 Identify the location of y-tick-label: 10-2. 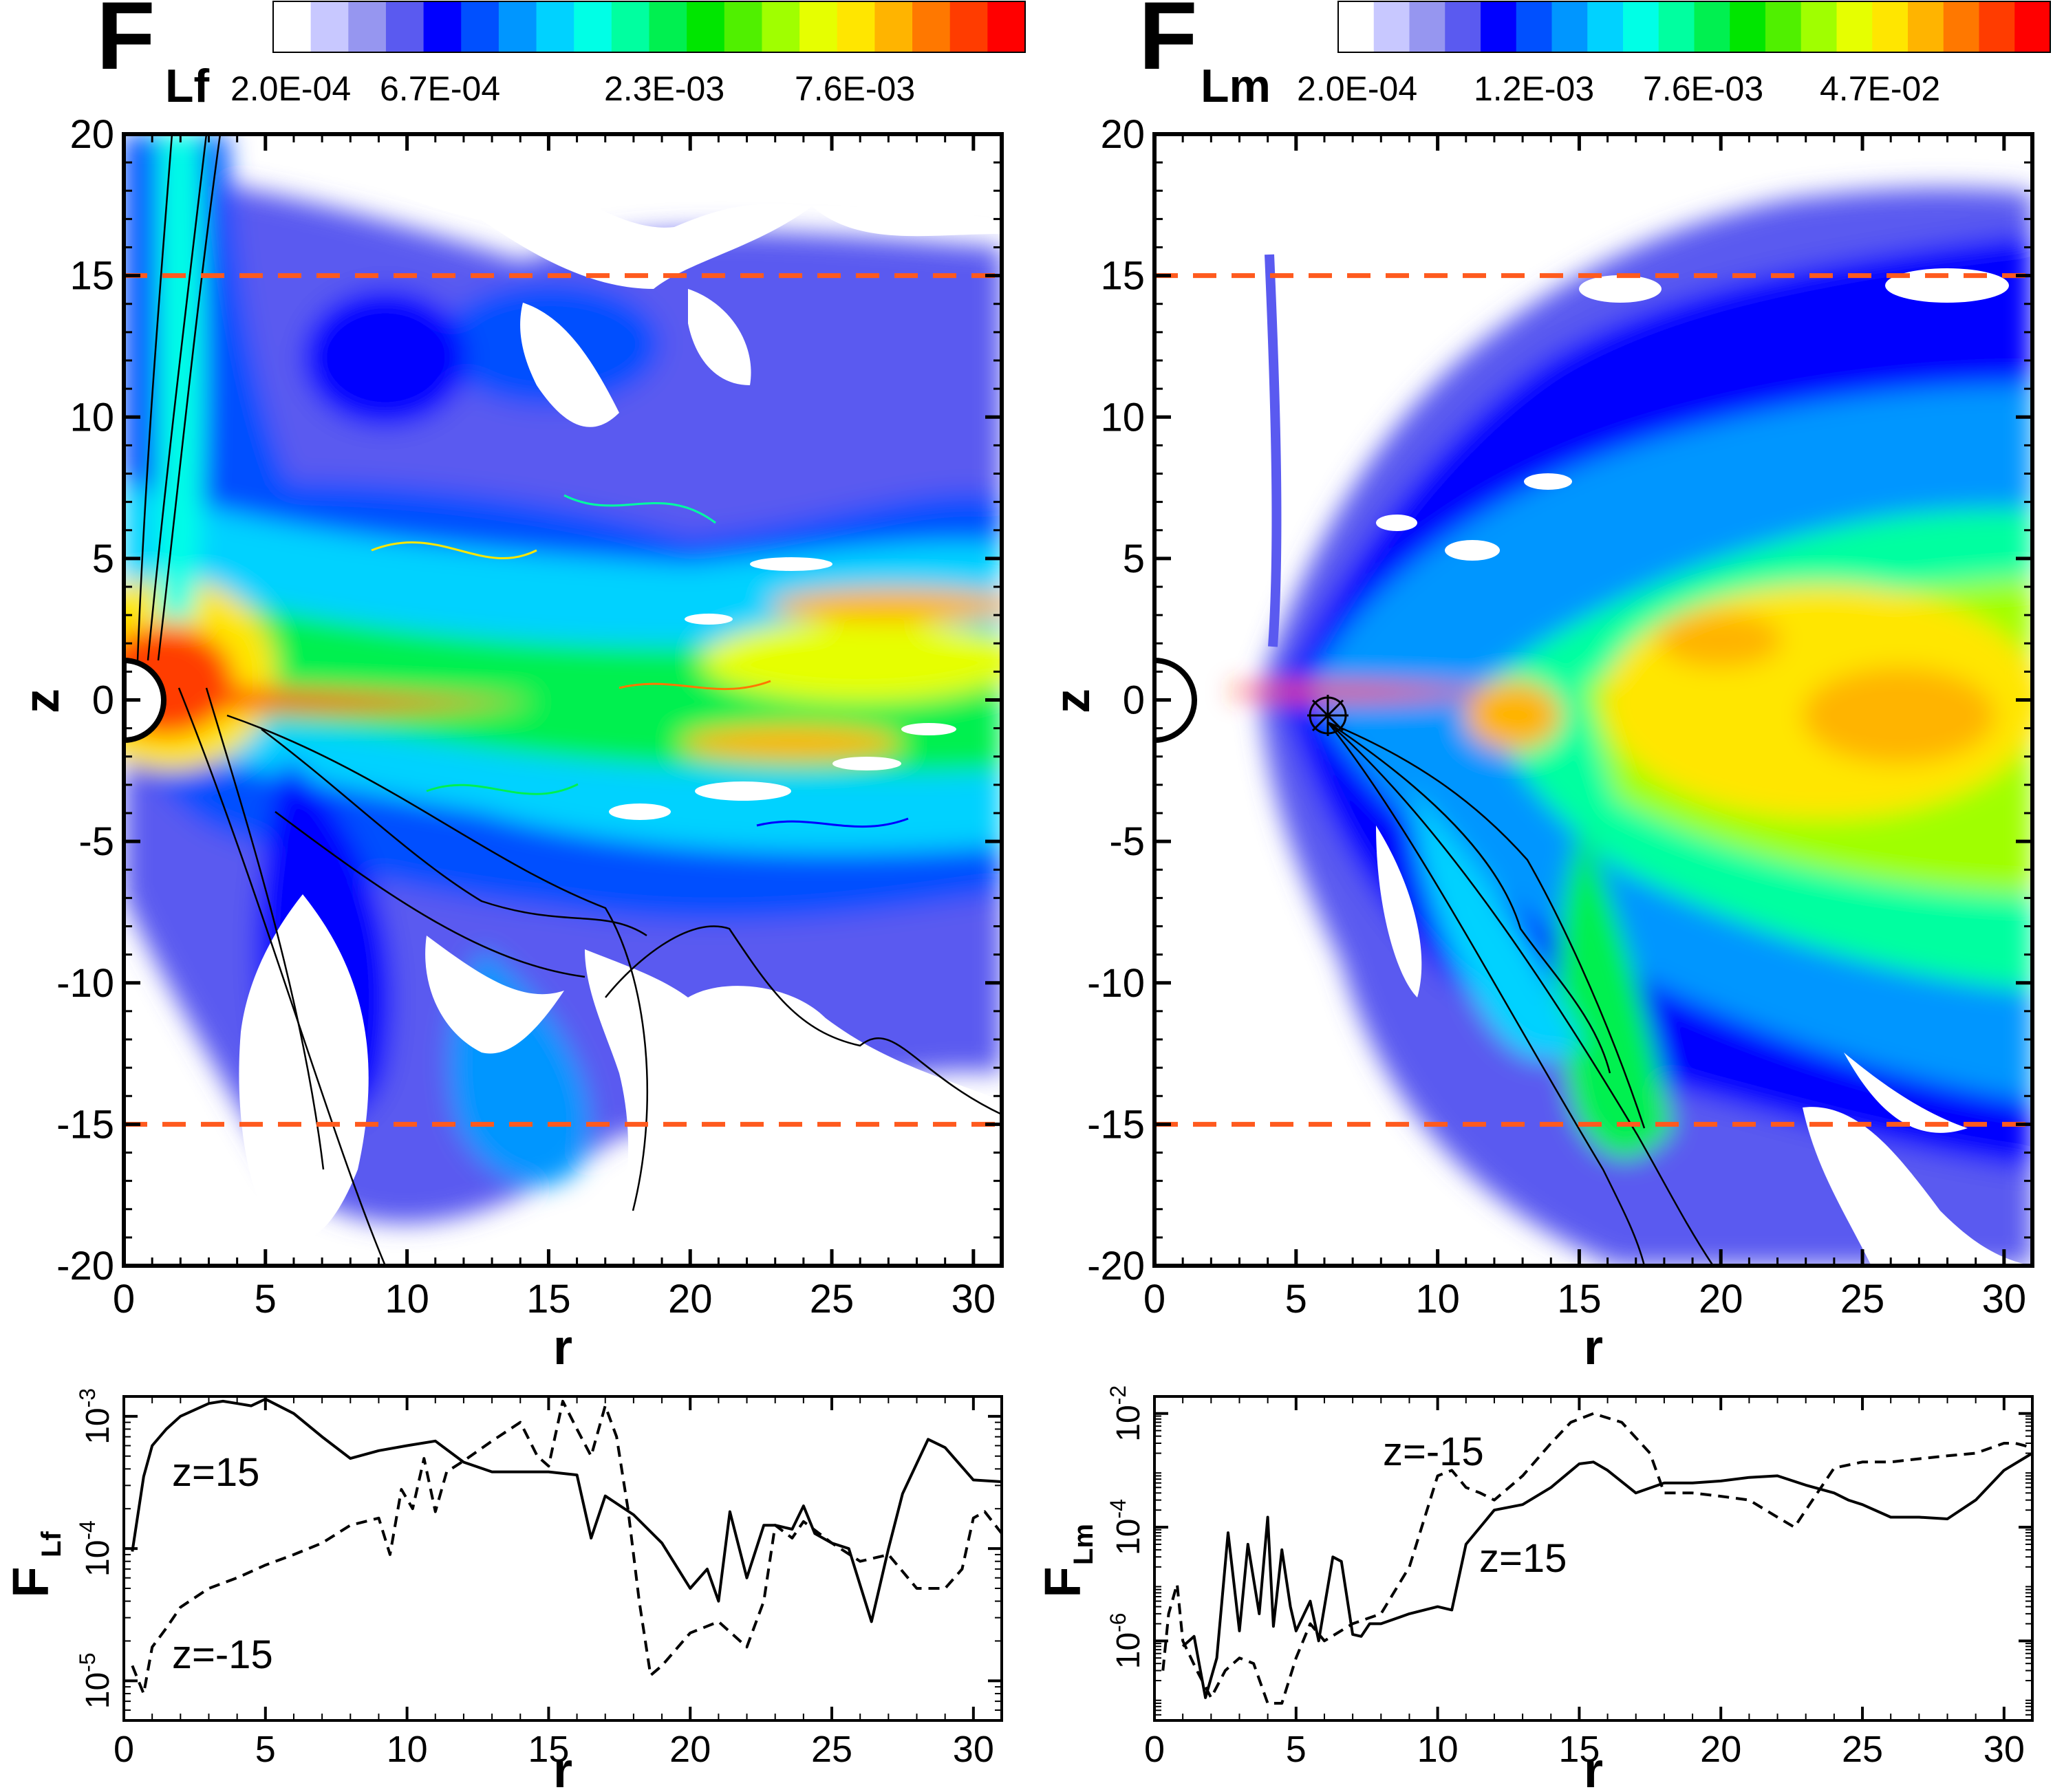
(1126, 1414).